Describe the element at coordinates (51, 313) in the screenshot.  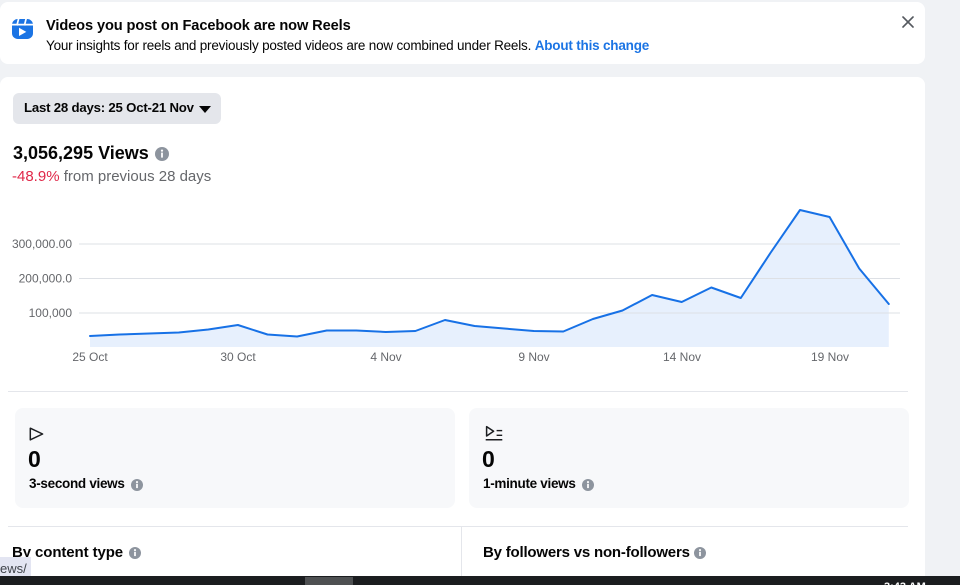
I see `svg-text: 100,000` at that location.